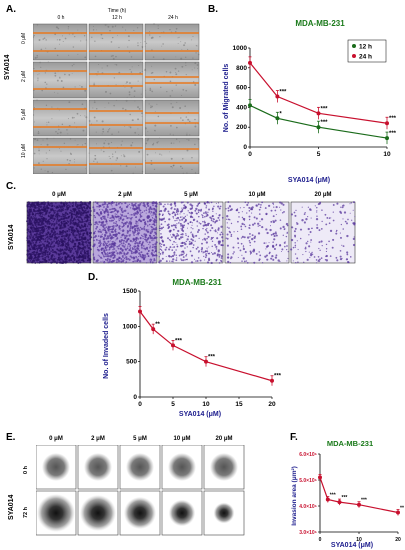  What do you see at coordinates (272, 404) in the screenshot?
I see `x-tick-label: 20` at bounding box center [272, 404].